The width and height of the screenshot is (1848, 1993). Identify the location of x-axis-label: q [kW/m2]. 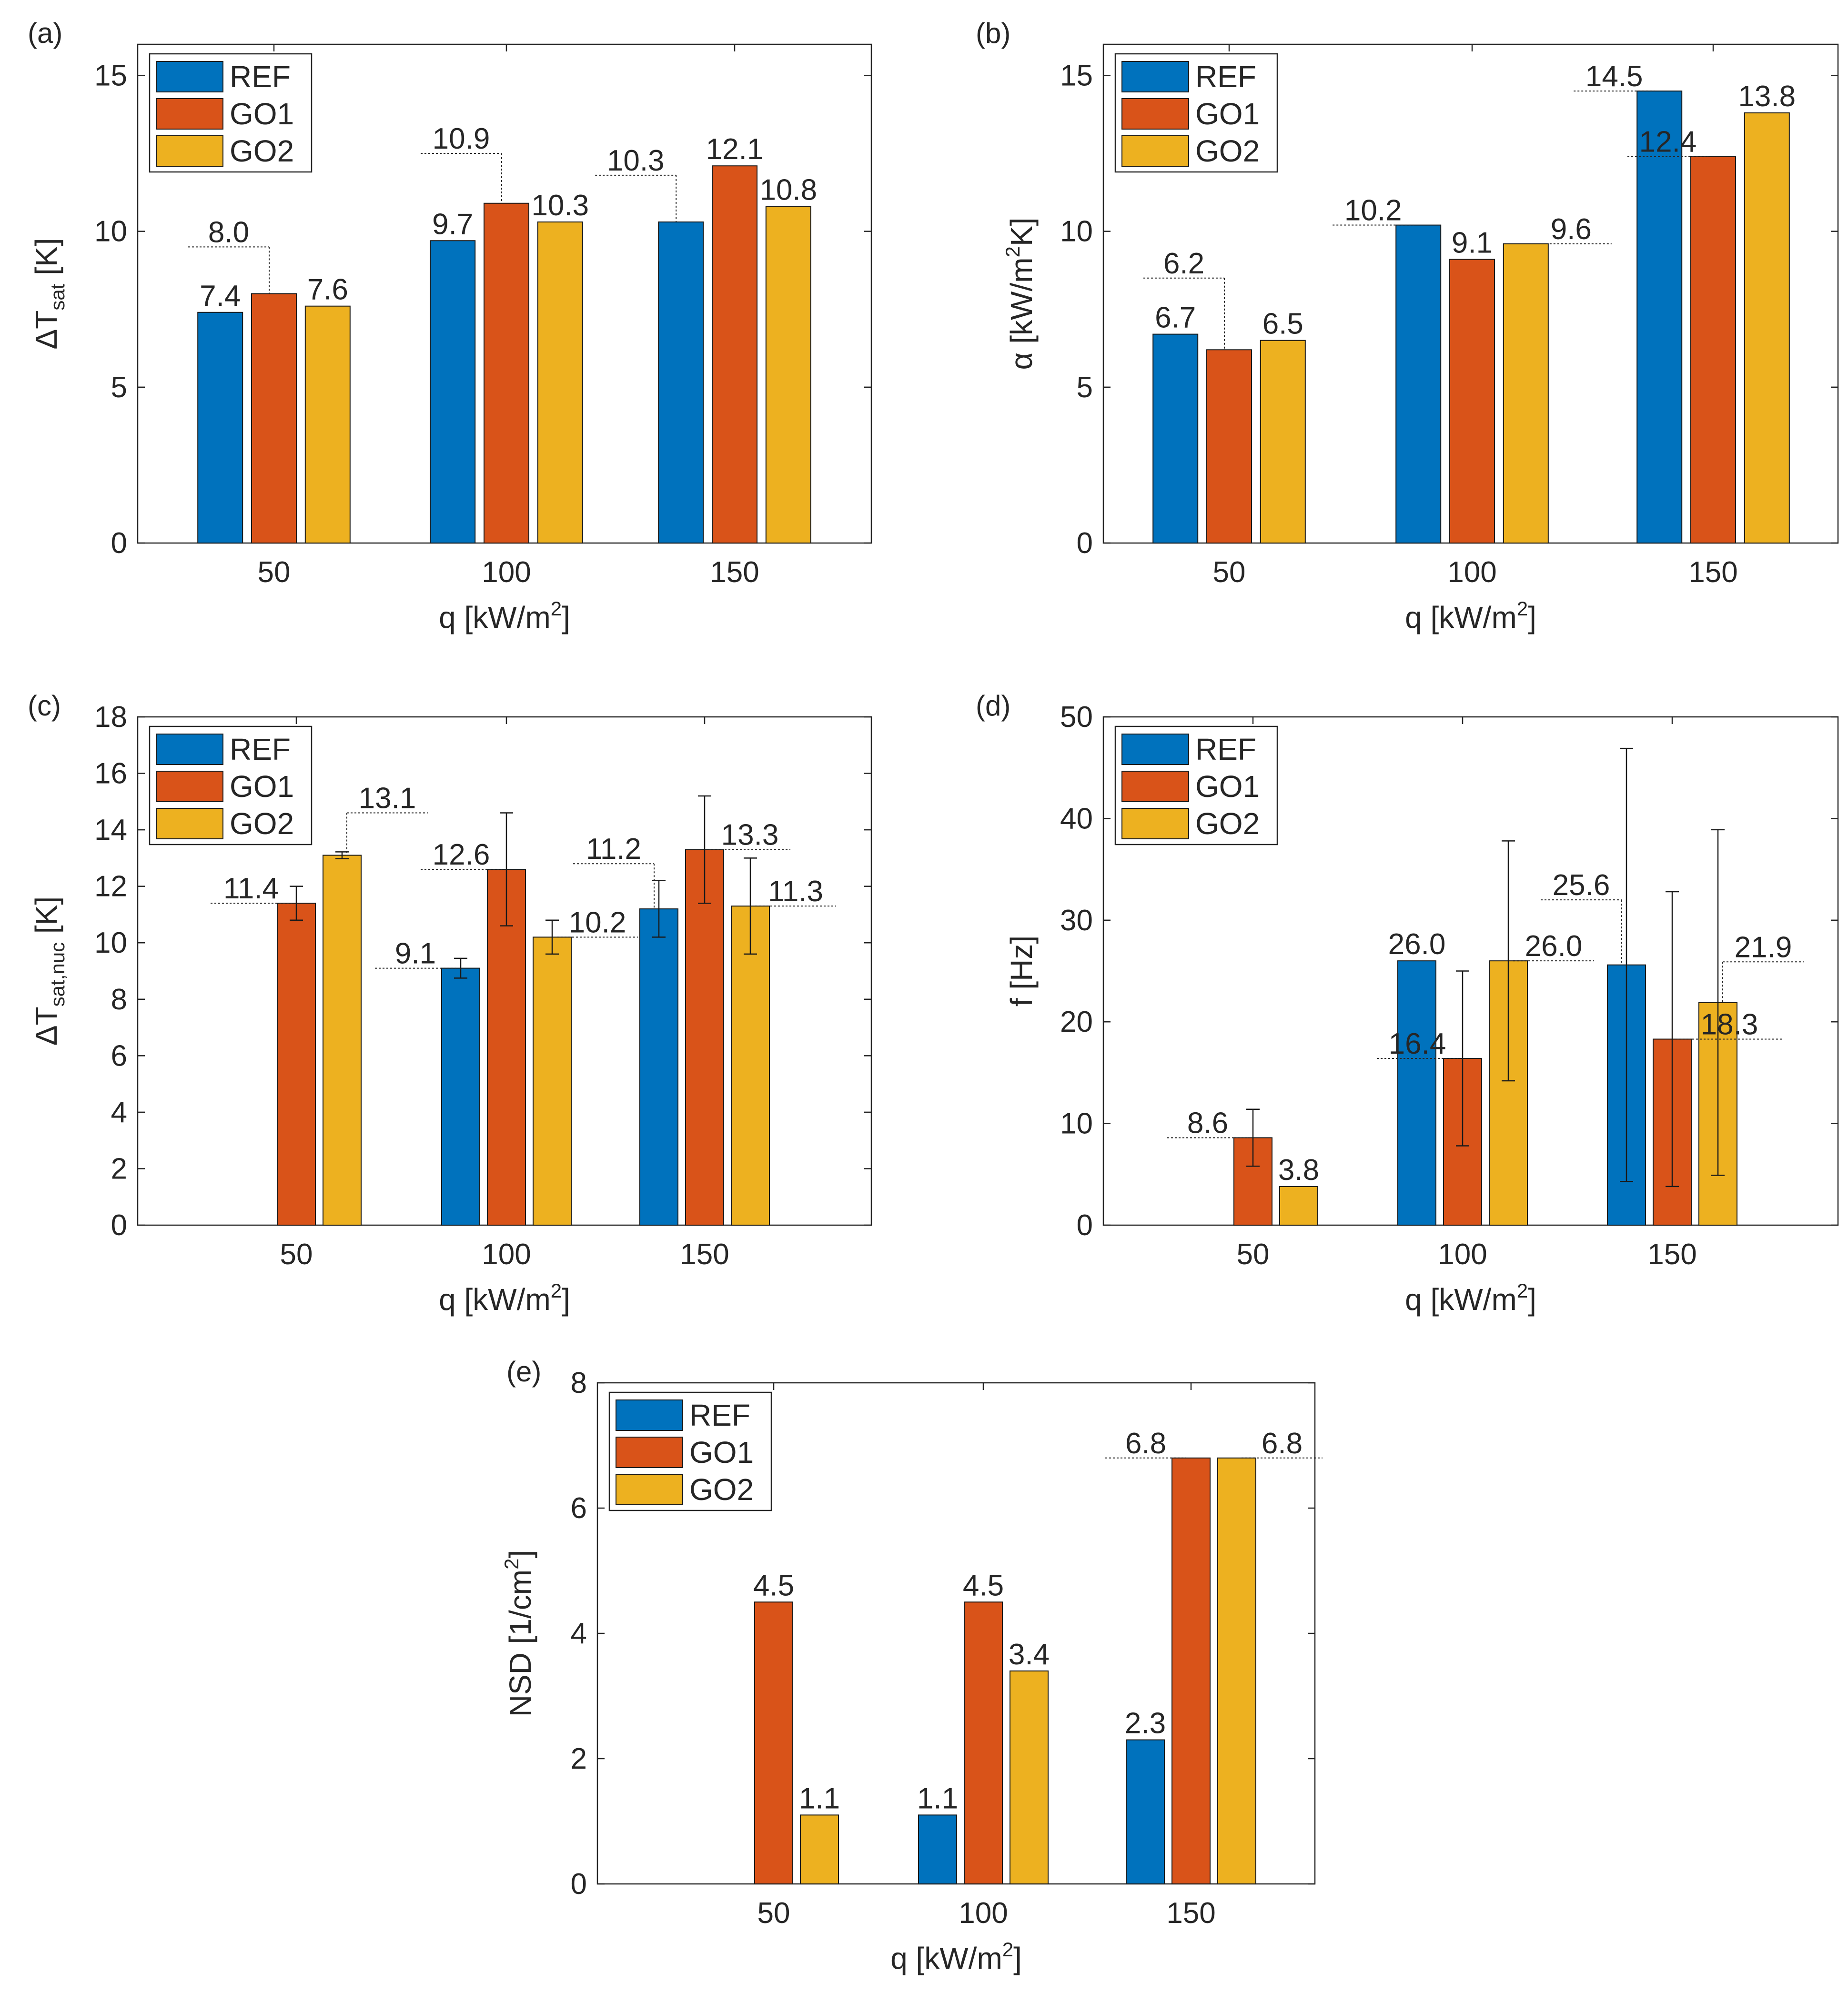
(1471, 615).